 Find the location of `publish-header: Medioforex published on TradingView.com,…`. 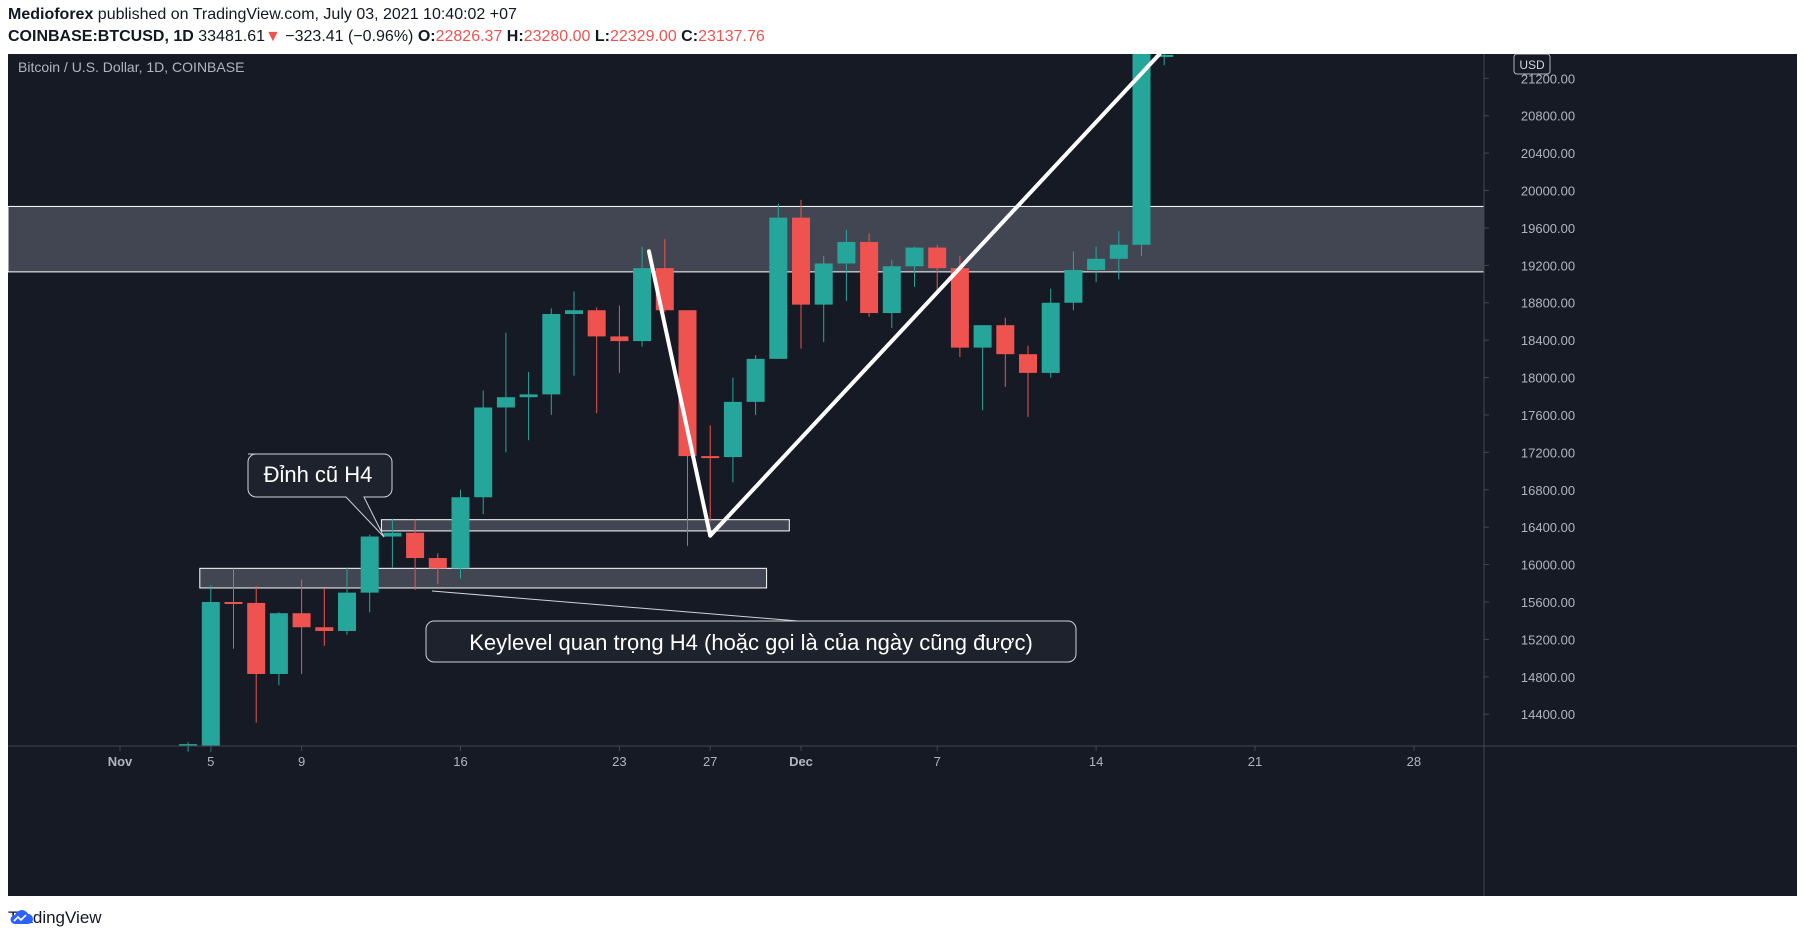

publish-header: Medioforex published on TradingView.com,… is located at coordinates (902, 27).